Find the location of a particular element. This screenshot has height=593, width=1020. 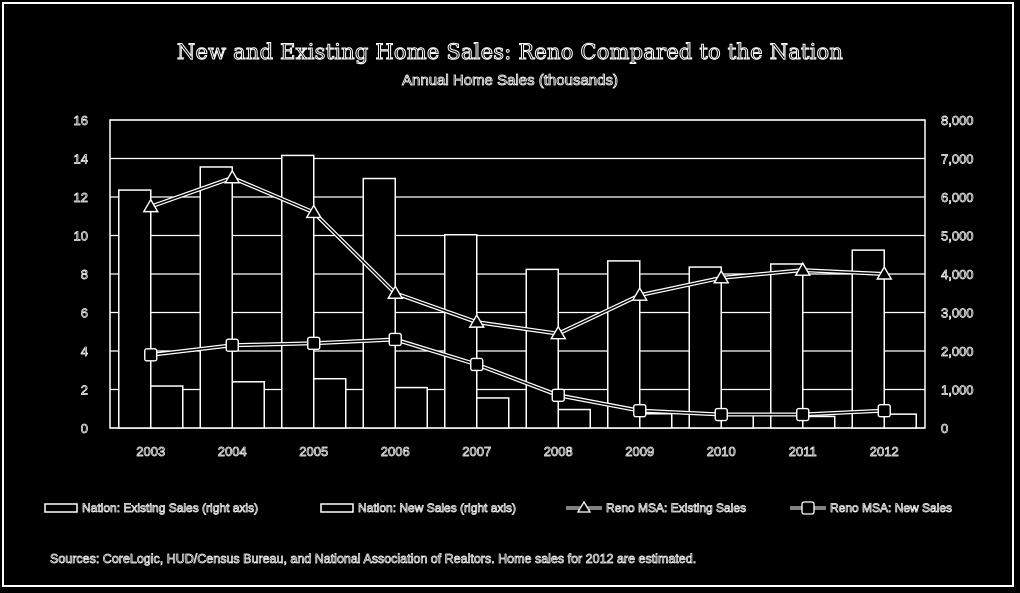

chart-subtitle: Annual Home Sales (thousands) is located at coordinates (510, 81).